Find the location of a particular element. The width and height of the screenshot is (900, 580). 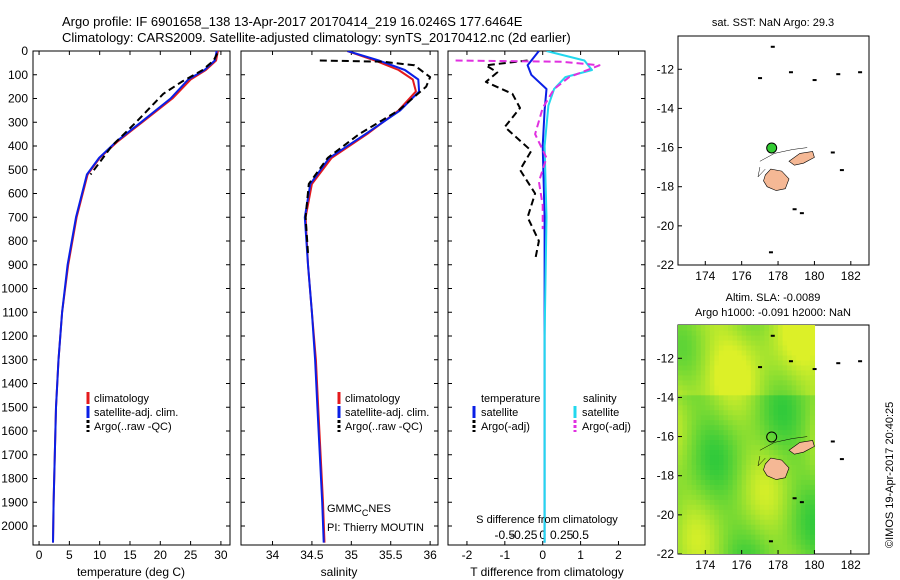

small-island is located at coordinates (770, 541).